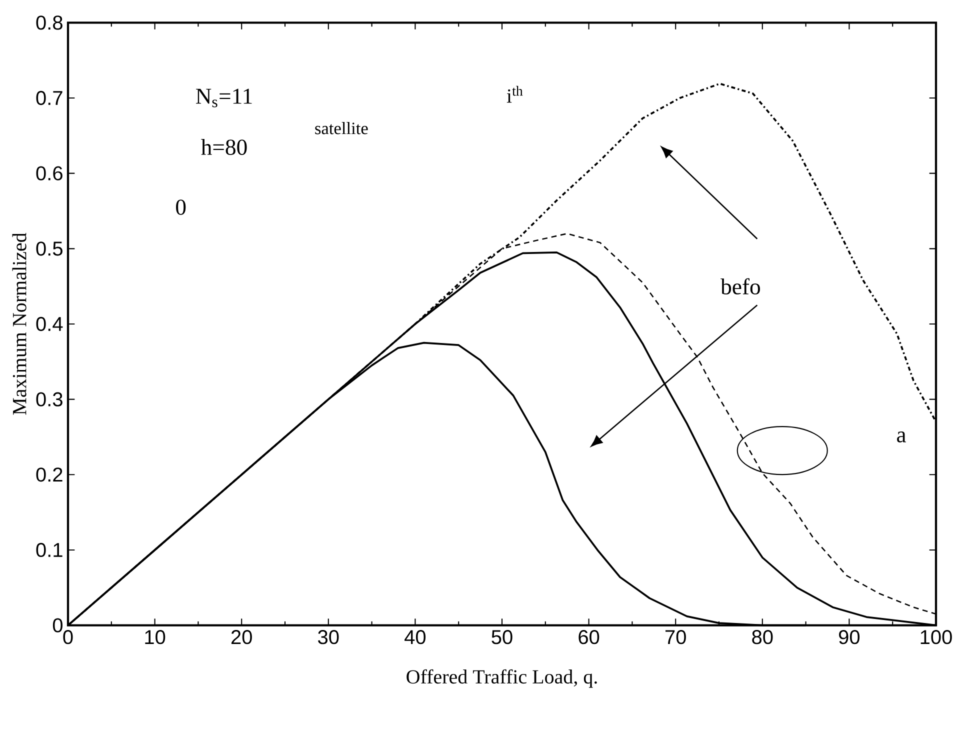  Describe the element at coordinates (49, 324) in the screenshot. I see `y-tick-label: 0.4` at that location.